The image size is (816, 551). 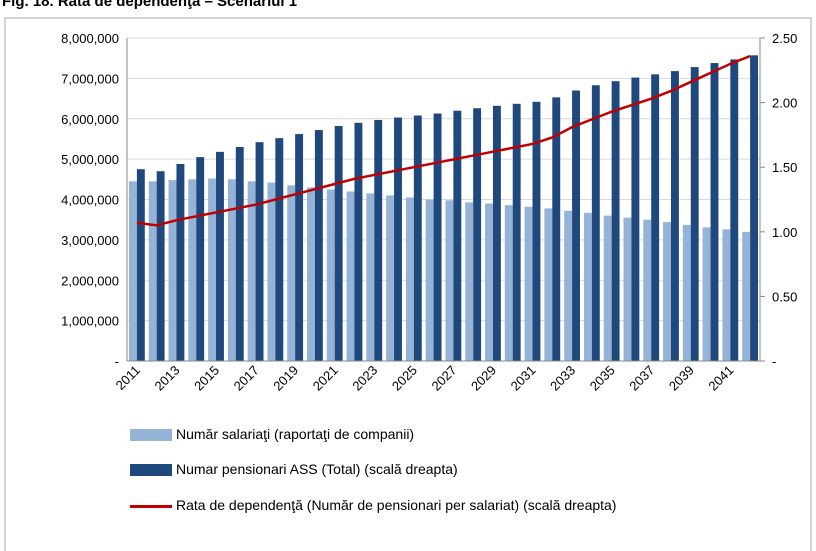 What do you see at coordinates (90, 280) in the screenshot?
I see `y-tick-label: 2,000,000` at bounding box center [90, 280].